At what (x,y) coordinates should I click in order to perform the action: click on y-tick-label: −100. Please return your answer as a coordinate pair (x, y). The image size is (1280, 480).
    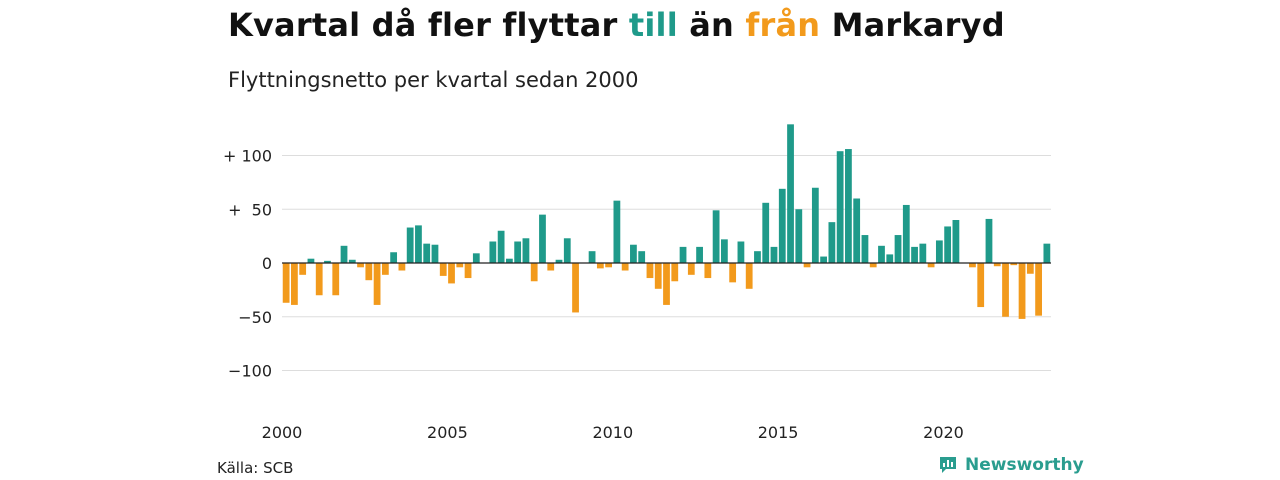
    Looking at the image, I should click on (250, 371).